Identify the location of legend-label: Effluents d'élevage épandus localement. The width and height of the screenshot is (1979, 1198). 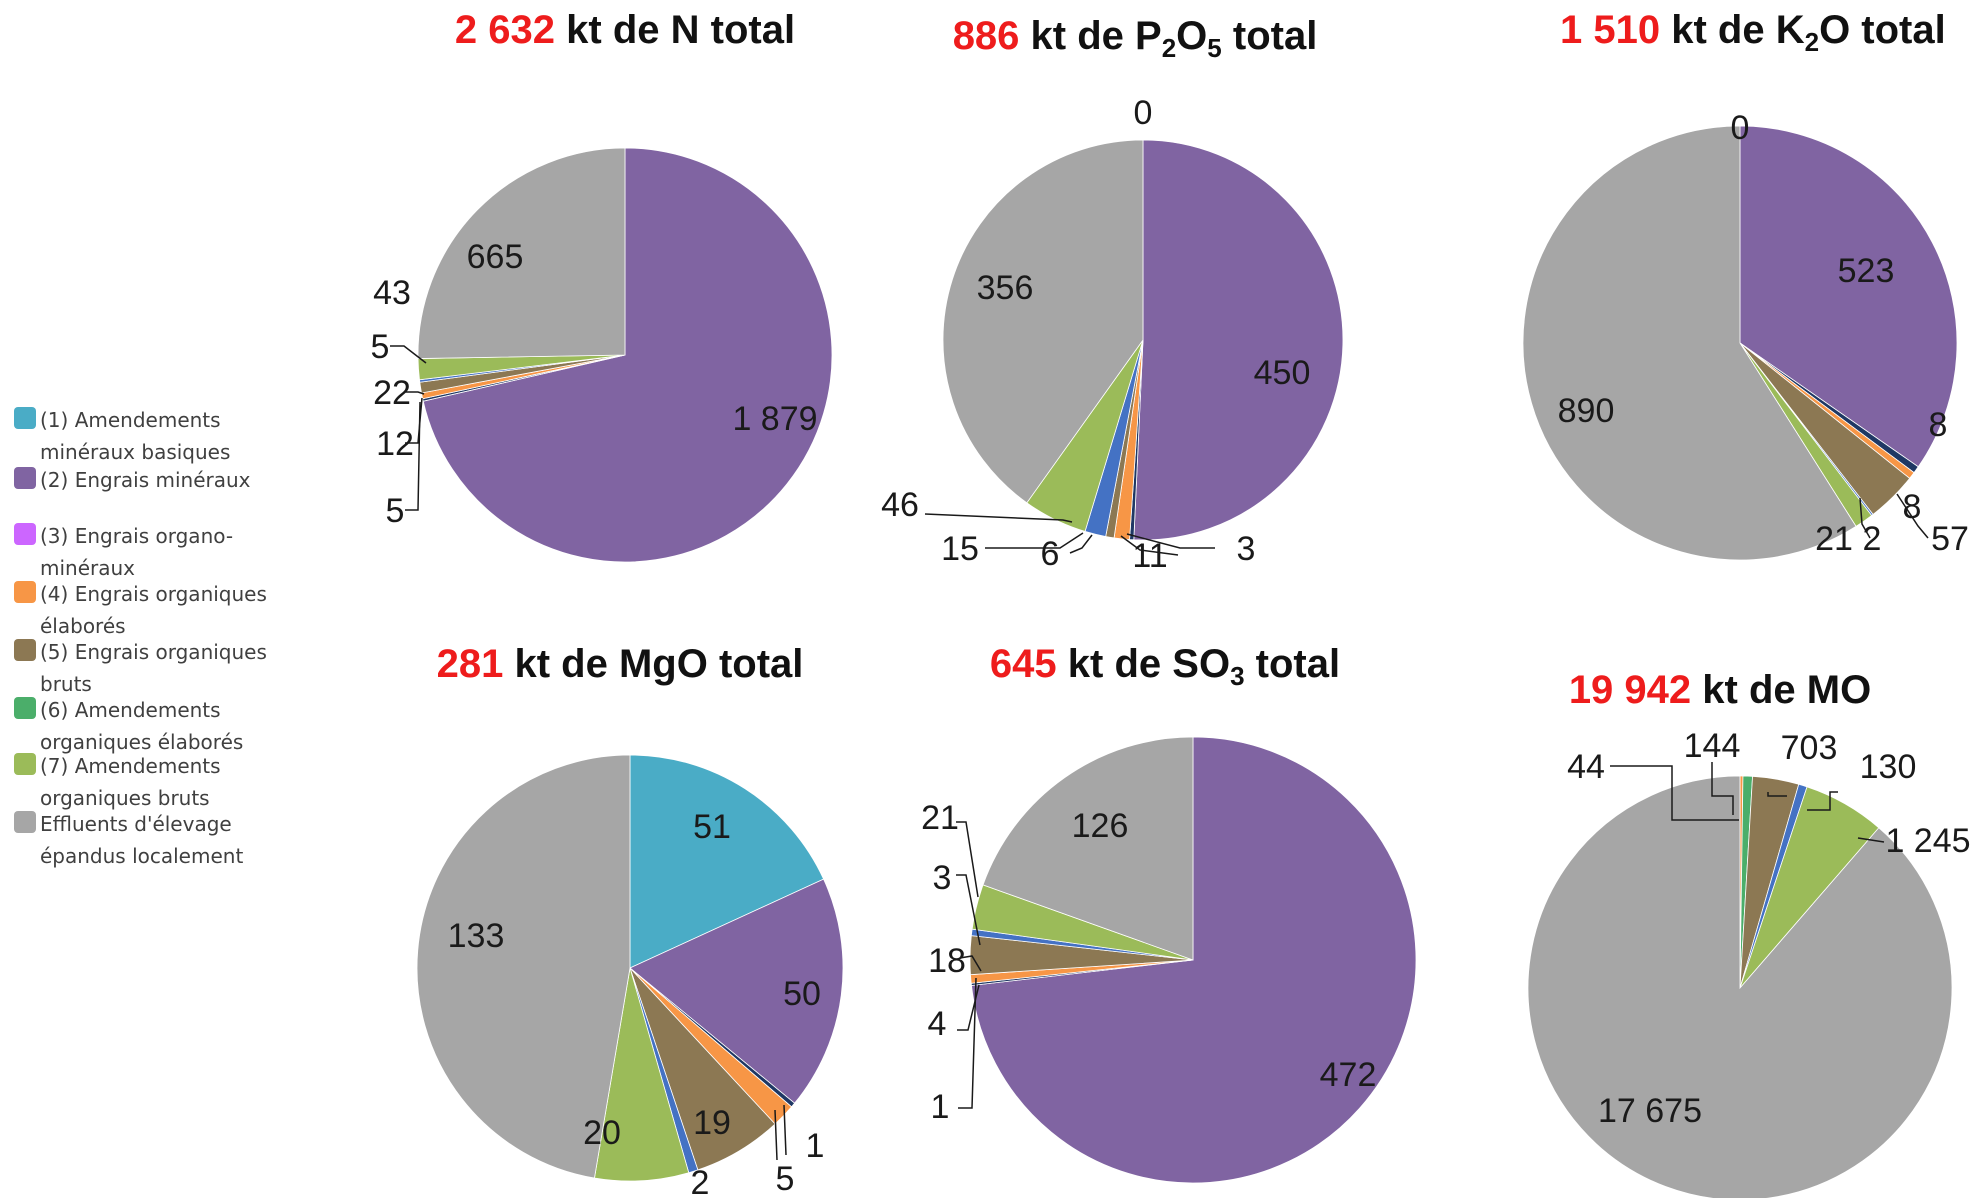
(142, 840).